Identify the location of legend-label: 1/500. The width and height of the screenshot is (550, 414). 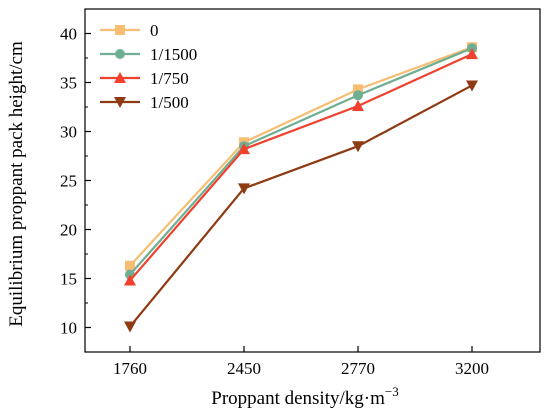
(169, 102).